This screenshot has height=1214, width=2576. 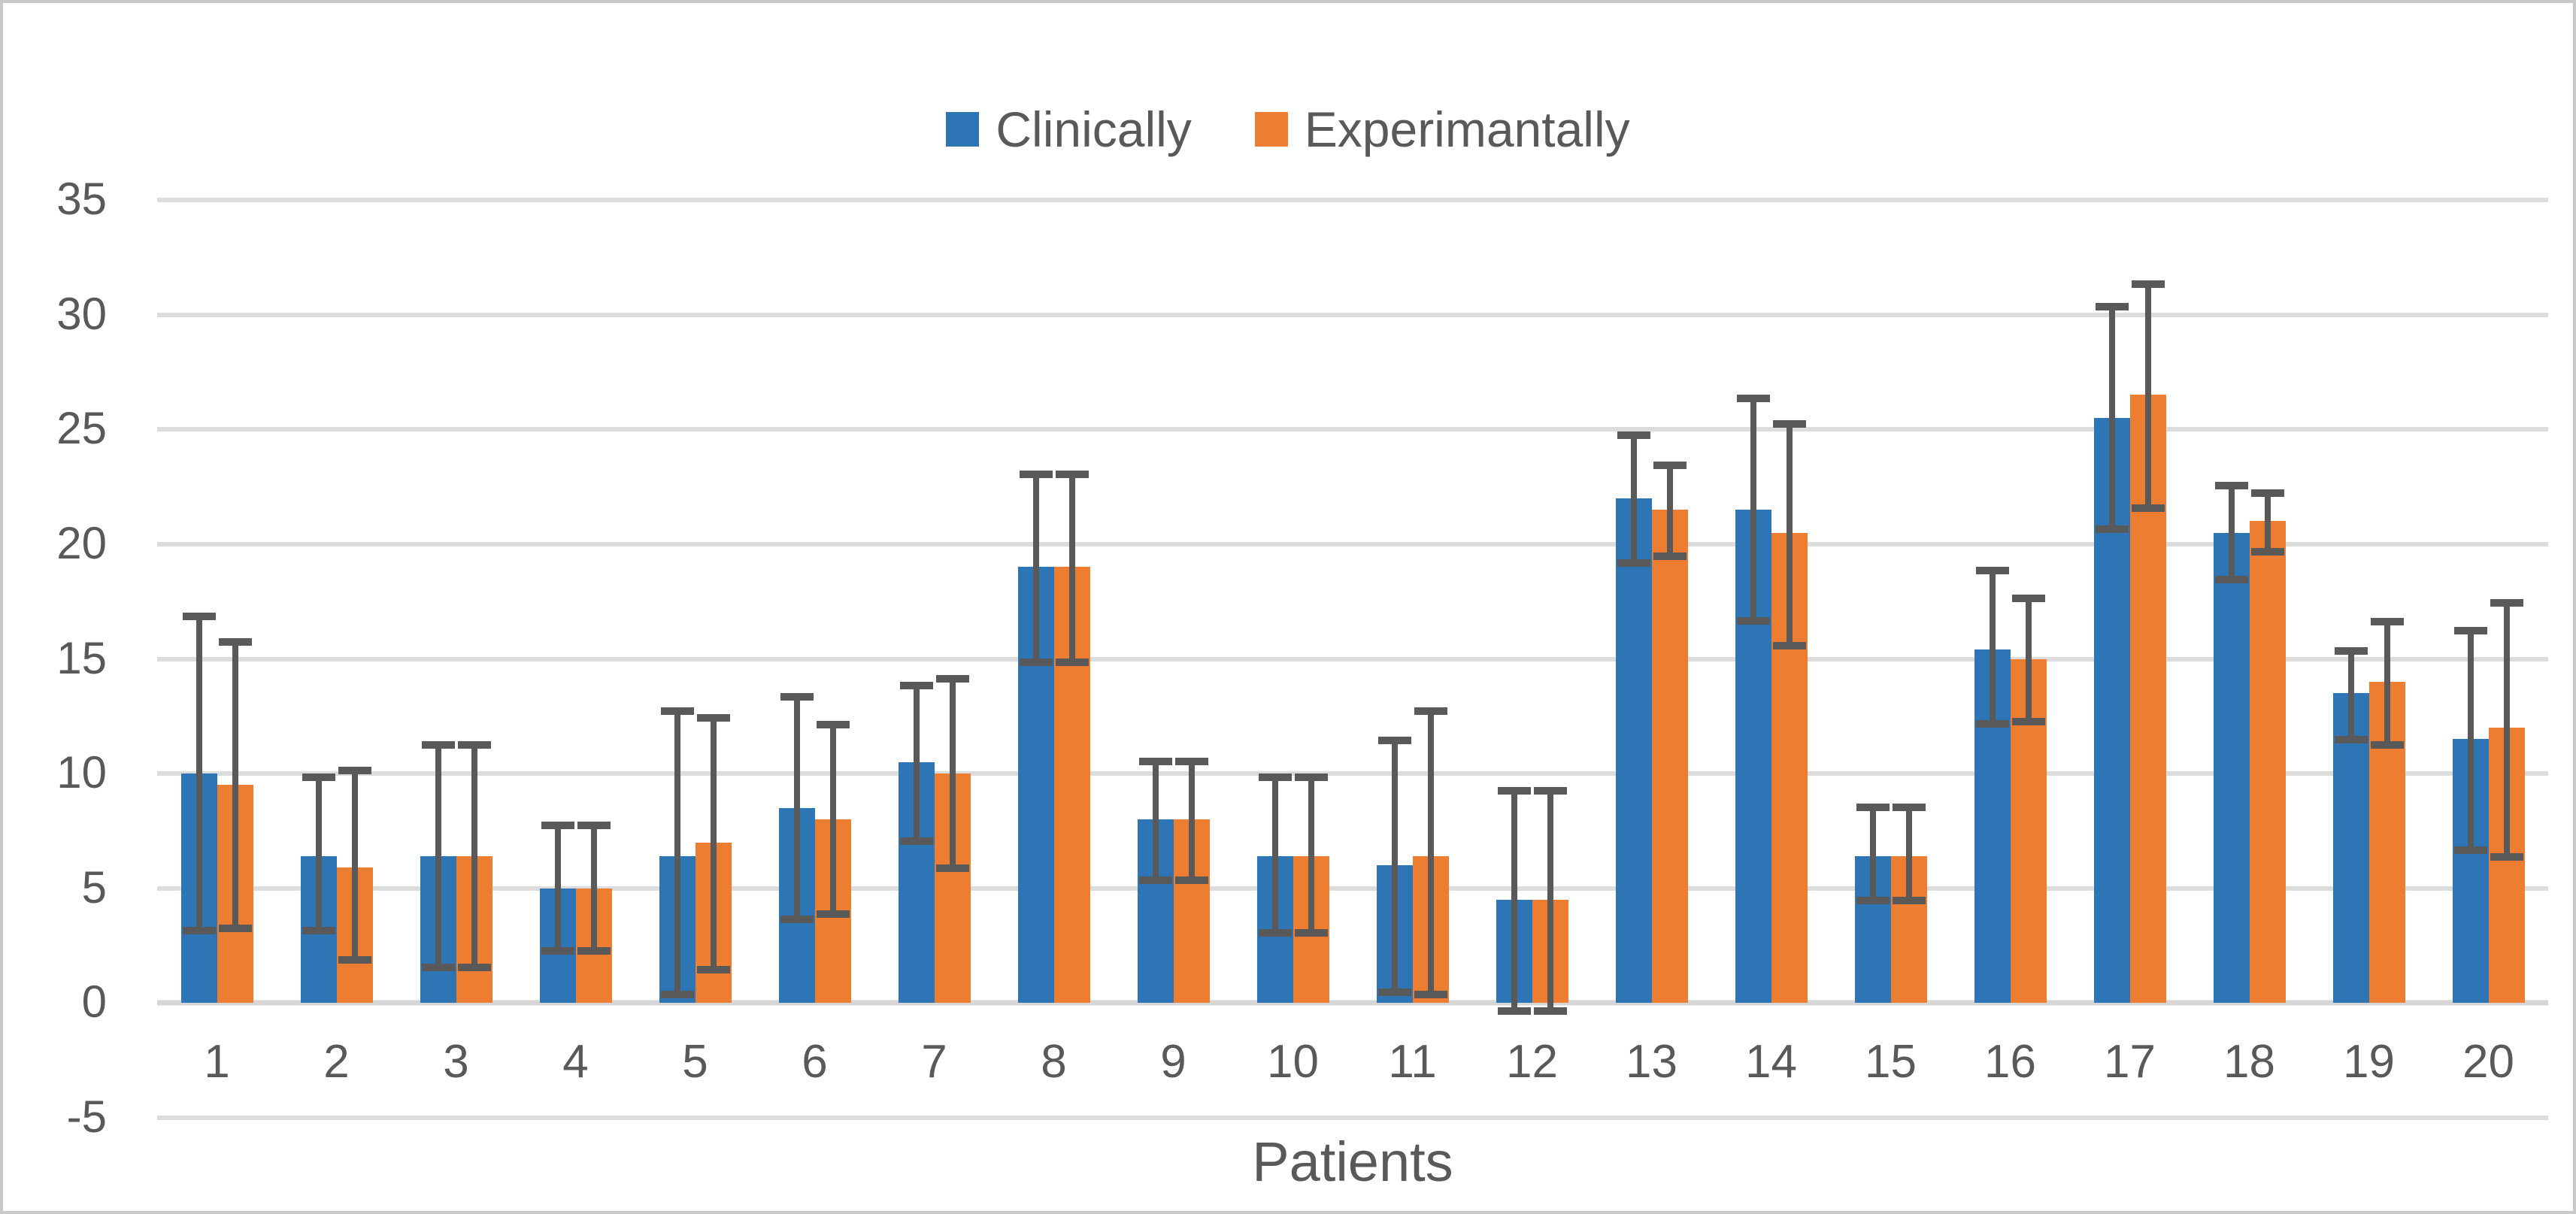 What do you see at coordinates (2010, 1061) in the screenshot?
I see `x-tick-label: 16` at bounding box center [2010, 1061].